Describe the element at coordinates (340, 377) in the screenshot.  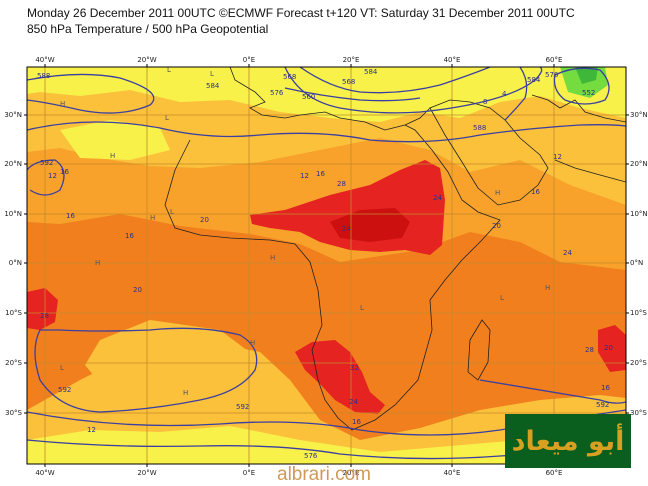
I see `field-red-southern-africa` at that location.